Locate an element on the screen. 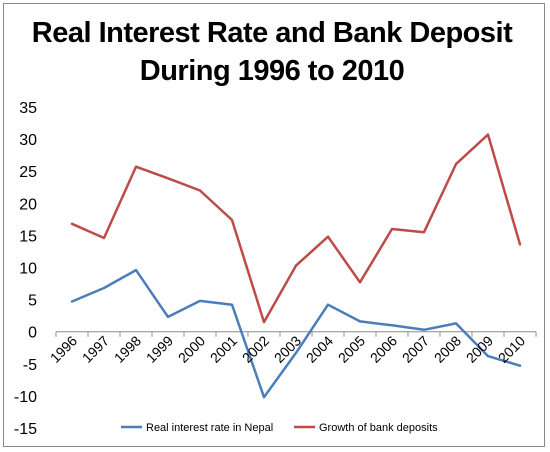  x-tick-label: 2005 is located at coordinates (351, 348).